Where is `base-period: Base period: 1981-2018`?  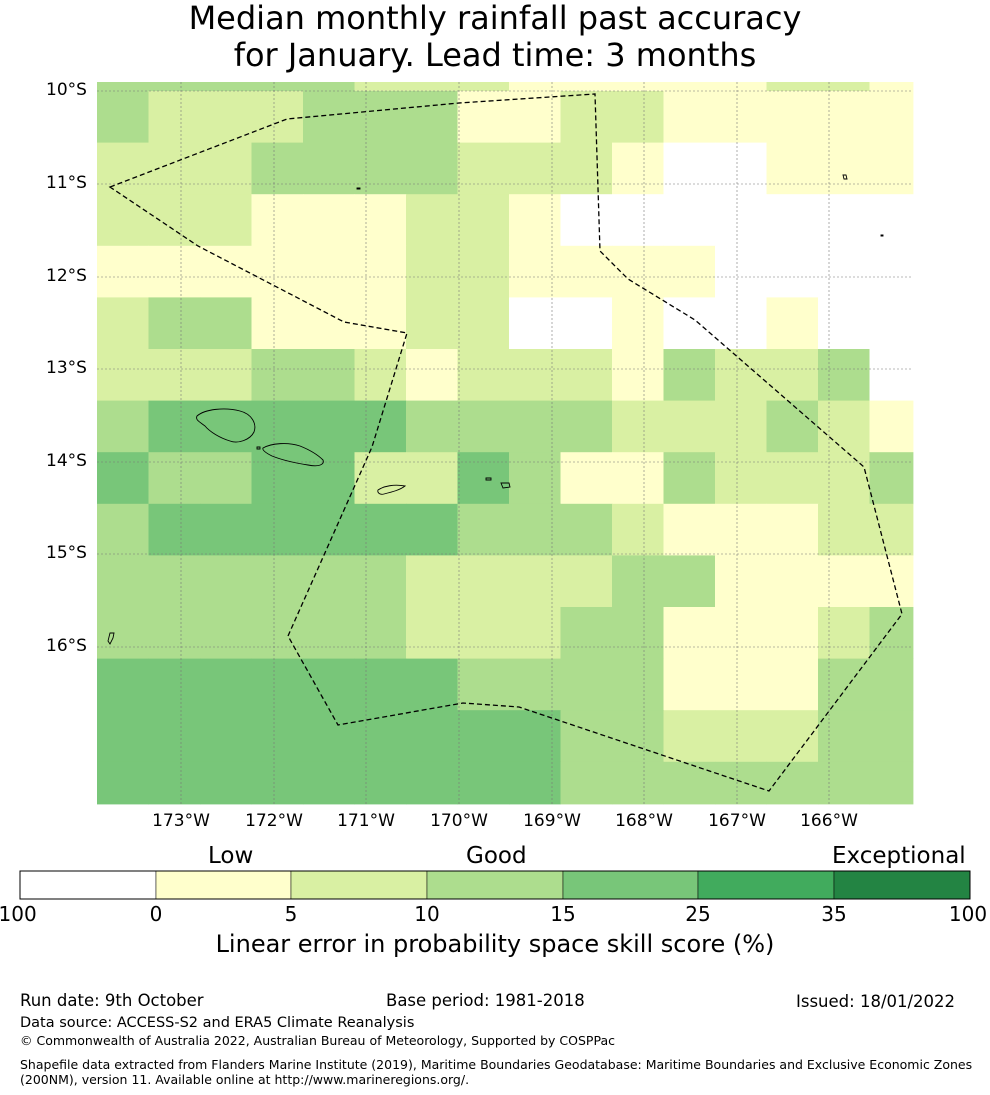 base-period: Base period: 1981-2018 is located at coordinates (485, 1000).